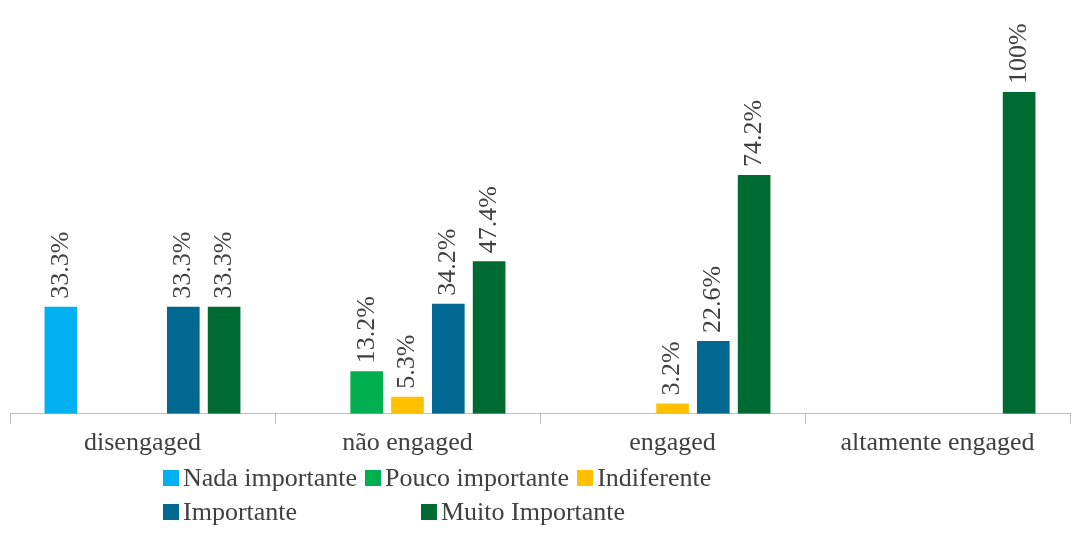  What do you see at coordinates (406, 361) in the screenshot?
I see `data-label: 5.3%` at bounding box center [406, 361].